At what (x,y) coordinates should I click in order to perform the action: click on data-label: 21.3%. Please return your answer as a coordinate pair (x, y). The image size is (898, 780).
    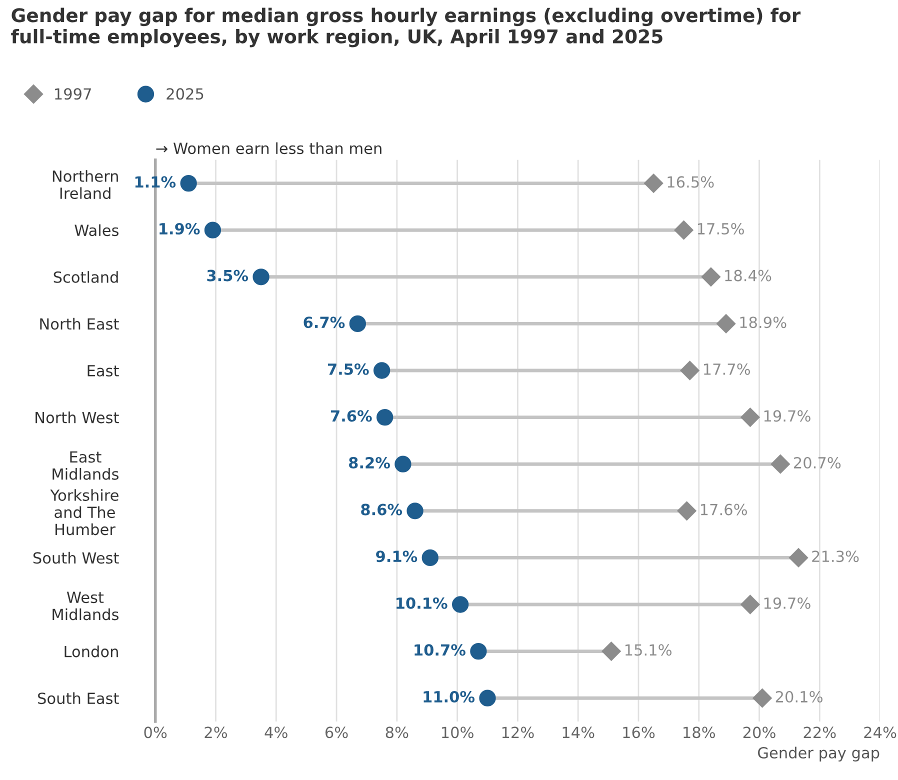
    Looking at the image, I should click on (835, 556).